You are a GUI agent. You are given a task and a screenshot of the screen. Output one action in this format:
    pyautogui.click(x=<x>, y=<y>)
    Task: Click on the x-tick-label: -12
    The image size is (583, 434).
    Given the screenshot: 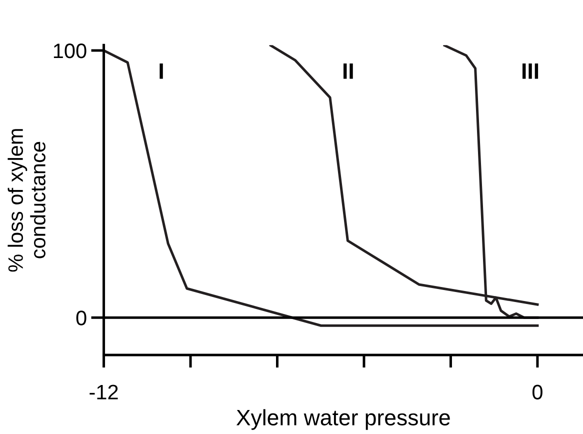 What is the action you would take?
    pyautogui.click(x=104, y=392)
    